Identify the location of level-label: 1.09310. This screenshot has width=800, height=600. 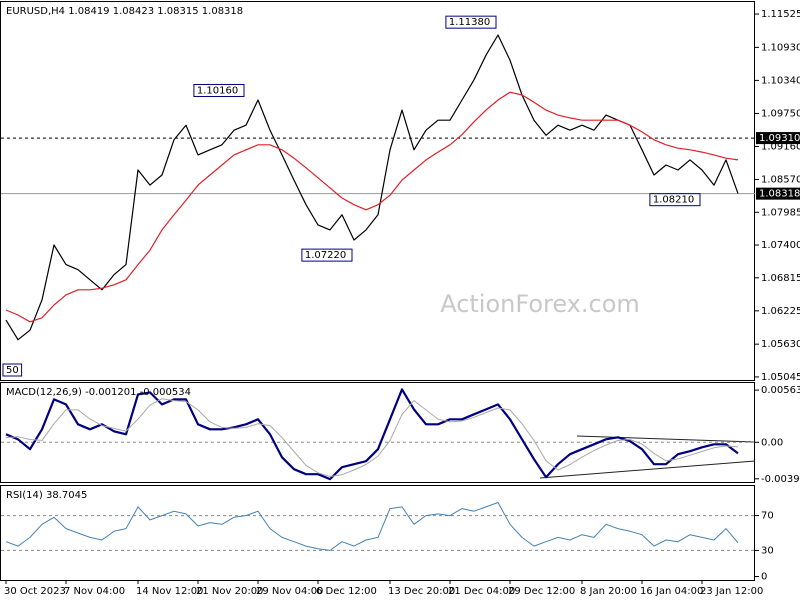
(779, 138).